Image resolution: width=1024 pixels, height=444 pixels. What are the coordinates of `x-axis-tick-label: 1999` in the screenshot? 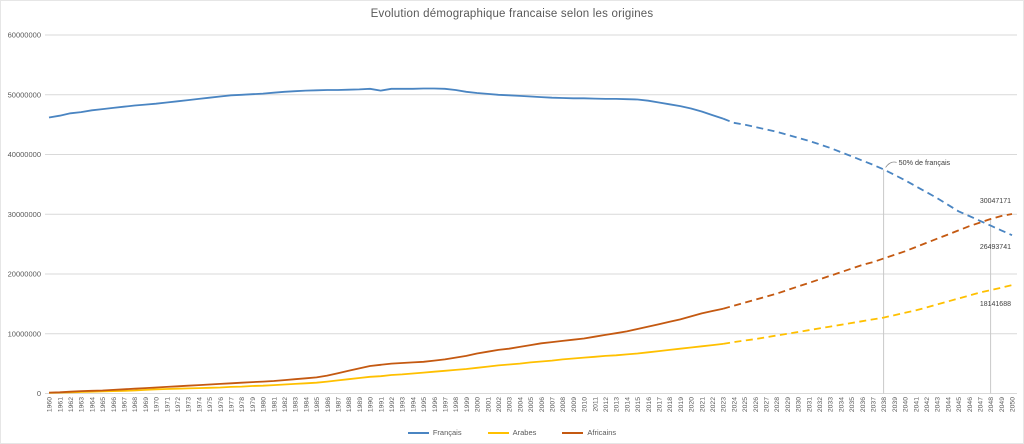 It's located at (467, 404).